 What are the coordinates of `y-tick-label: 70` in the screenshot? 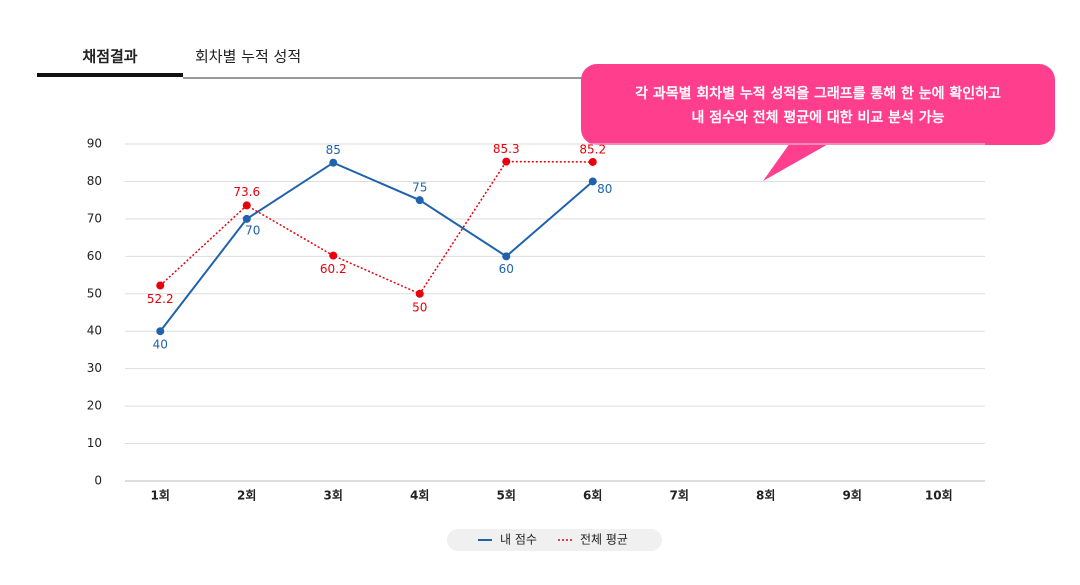 It's located at (94, 218).